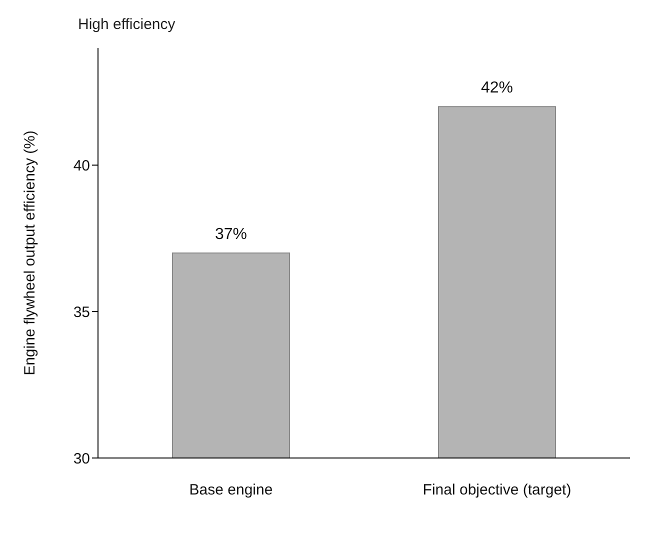  What do you see at coordinates (81, 165) in the screenshot?
I see `y-tick-label: 40` at bounding box center [81, 165].